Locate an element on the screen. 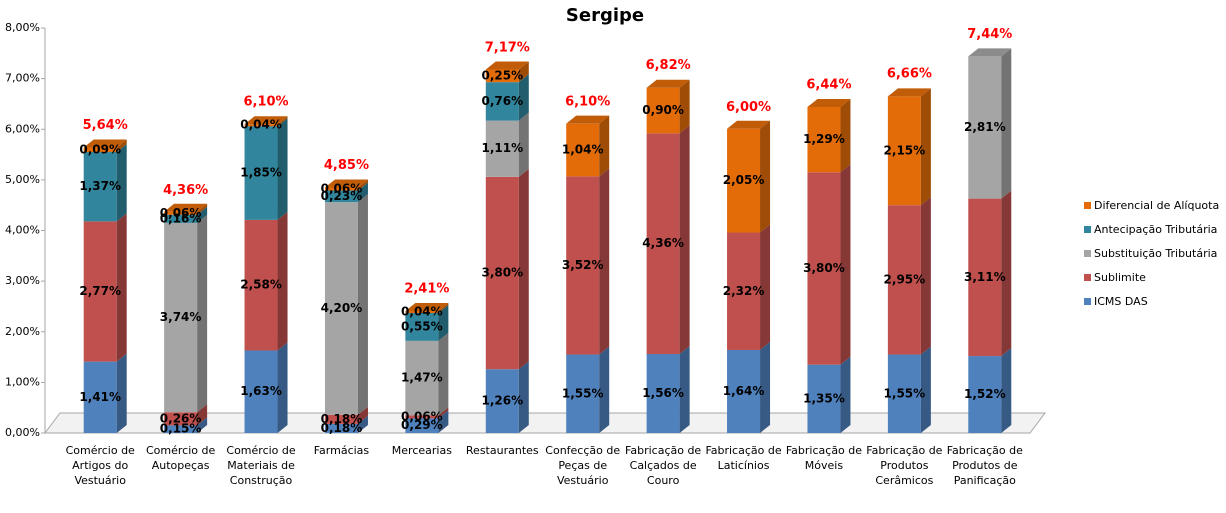 This screenshot has width=1226, height=513. y-tick-label: 8,00% is located at coordinates (22, 27).